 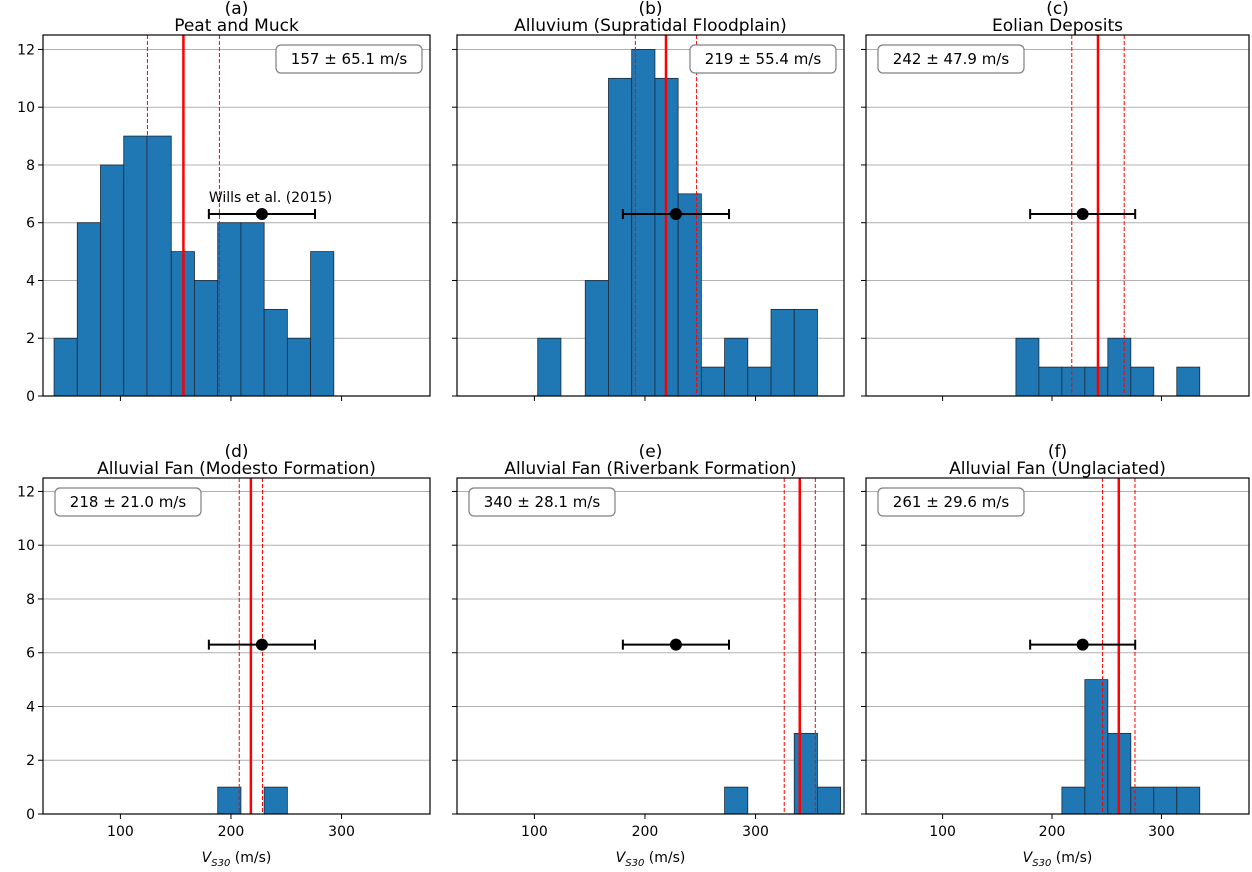 What do you see at coordinates (236, 452) in the screenshot?
I see `panel-label: (d)` at bounding box center [236, 452].